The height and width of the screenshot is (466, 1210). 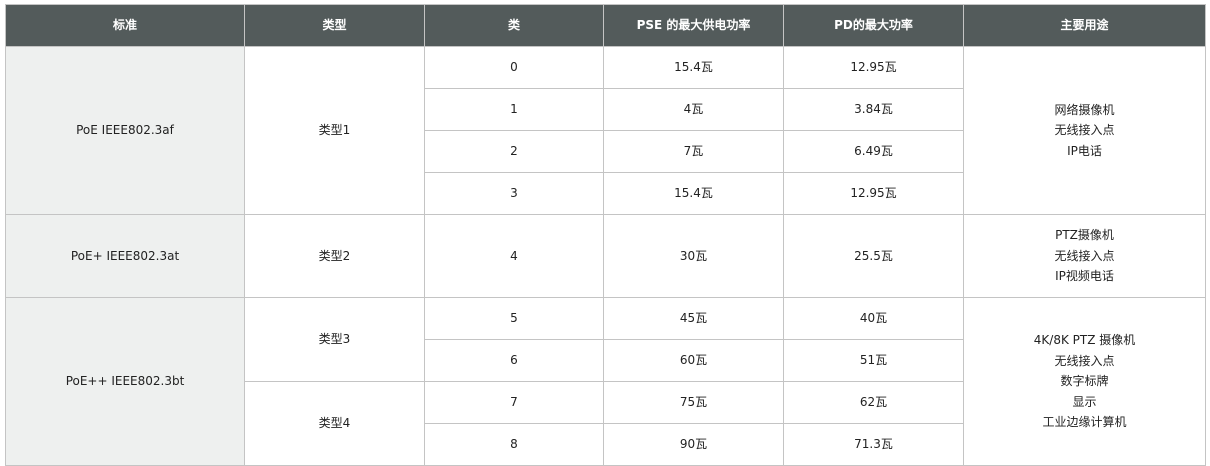 I want to click on type-cell: 类型1, so click(x=334, y=130).